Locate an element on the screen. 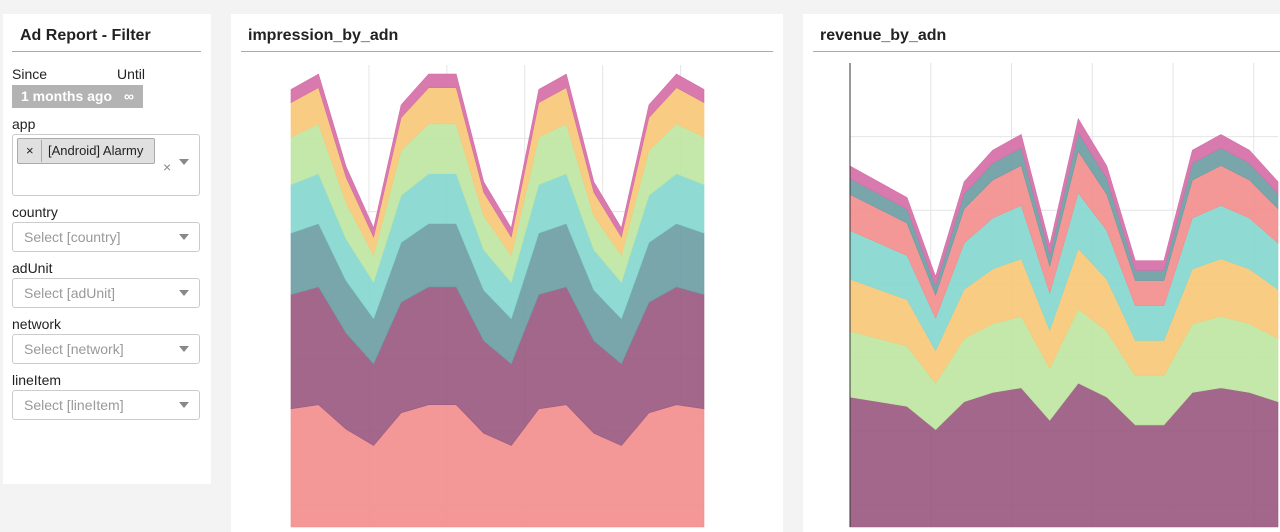  clear: × is located at coordinates (167, 167).